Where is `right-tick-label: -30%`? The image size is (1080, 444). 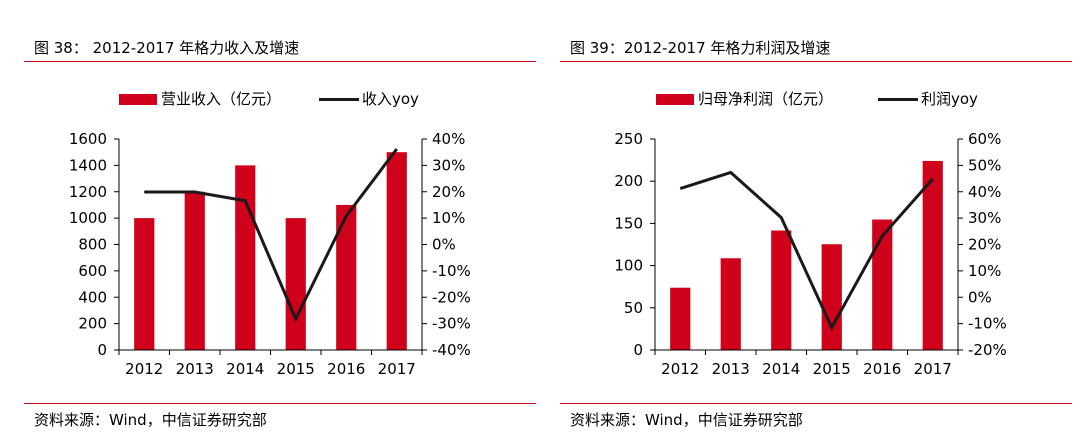
right-tick-label: -30% is located at coordinates (451, 324).